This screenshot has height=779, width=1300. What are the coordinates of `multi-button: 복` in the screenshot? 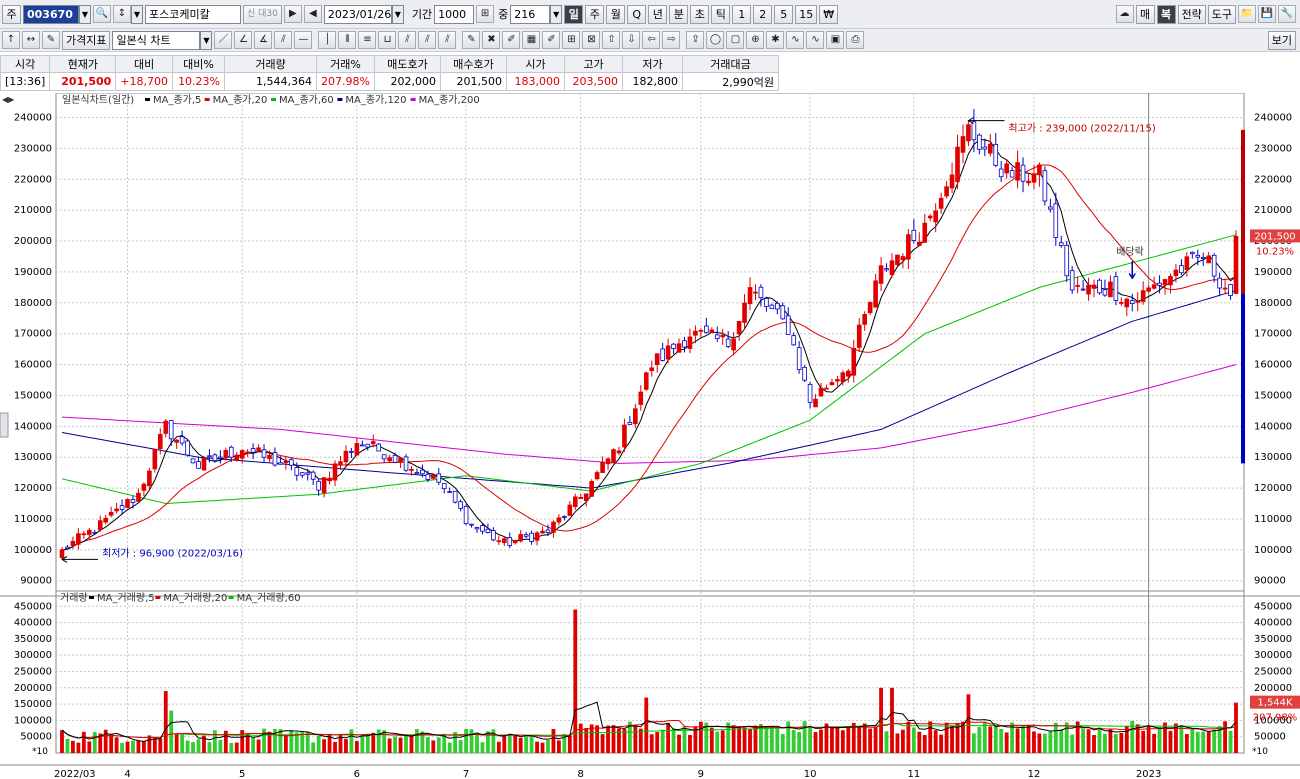 It's located at (1166, 14).